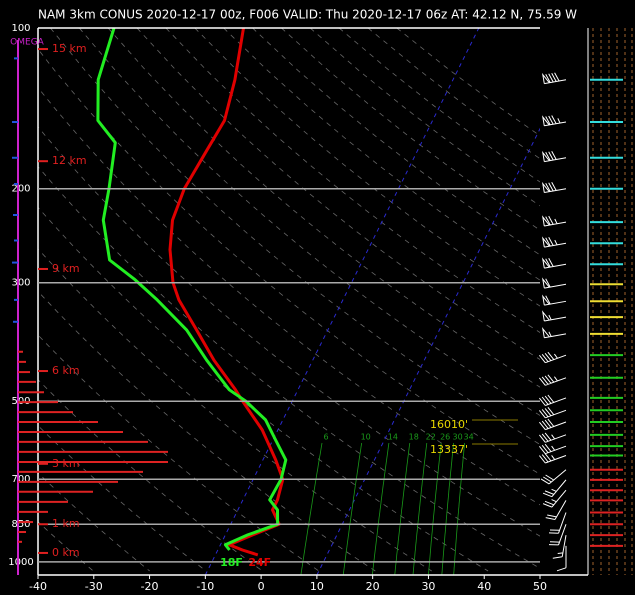 This screenshot has height=595, width=635. Describe the element at coordinates (366, 437) in the screenshot. I see `mixing-ratio-label: 10` at that location.